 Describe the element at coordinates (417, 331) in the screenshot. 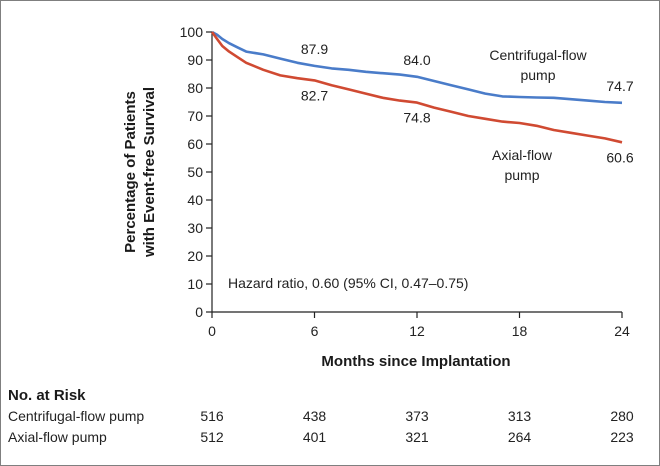

I see `x-tick-label: 12` at that location.